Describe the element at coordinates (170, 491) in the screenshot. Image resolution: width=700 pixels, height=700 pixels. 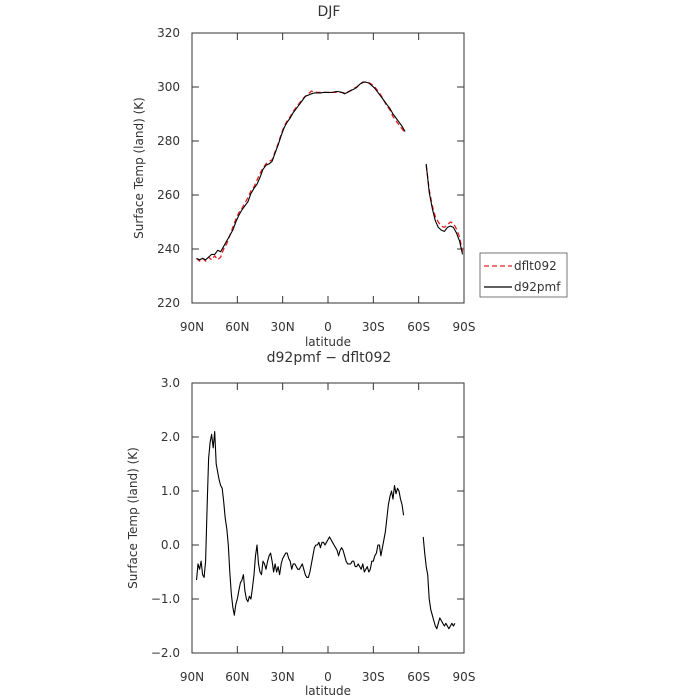
I see `y-tick-label: 1.0` at that location.